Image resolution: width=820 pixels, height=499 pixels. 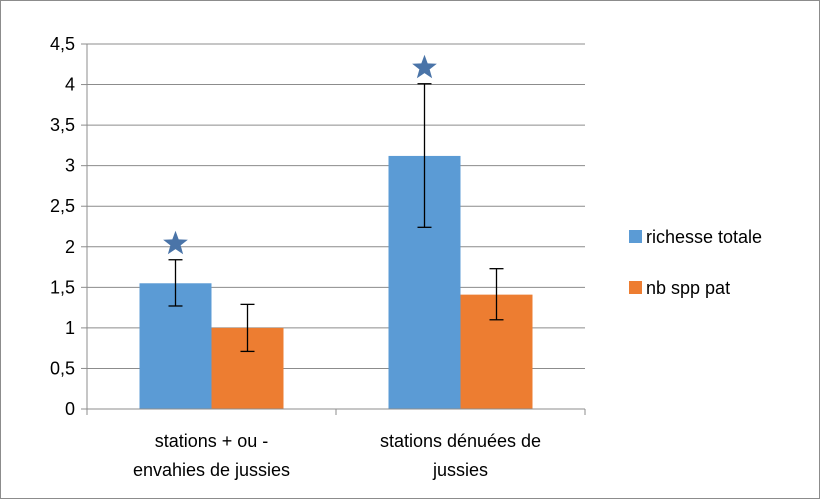 I want to click on y-tick-label: 2,5, so click(x=62, y=206).